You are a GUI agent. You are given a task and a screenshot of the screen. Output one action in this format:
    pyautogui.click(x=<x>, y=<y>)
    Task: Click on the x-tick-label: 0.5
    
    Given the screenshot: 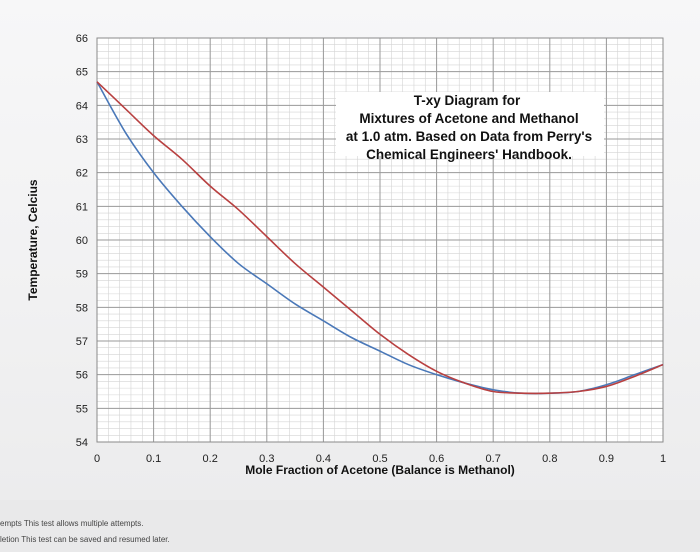 What is the action you would take?
    pyautogui.click(x=379, y=459)
    